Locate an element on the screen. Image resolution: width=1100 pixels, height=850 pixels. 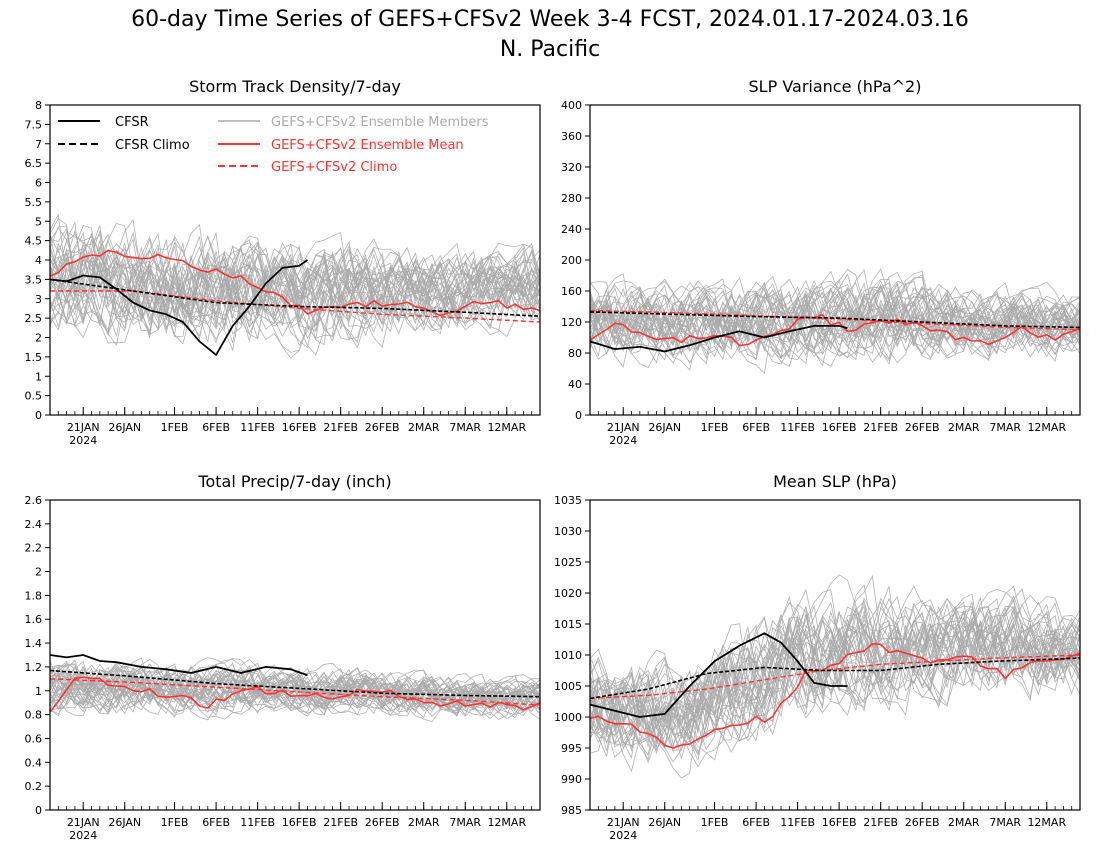
y-tick-label: 0.4 is located at coordinates (34, 762).